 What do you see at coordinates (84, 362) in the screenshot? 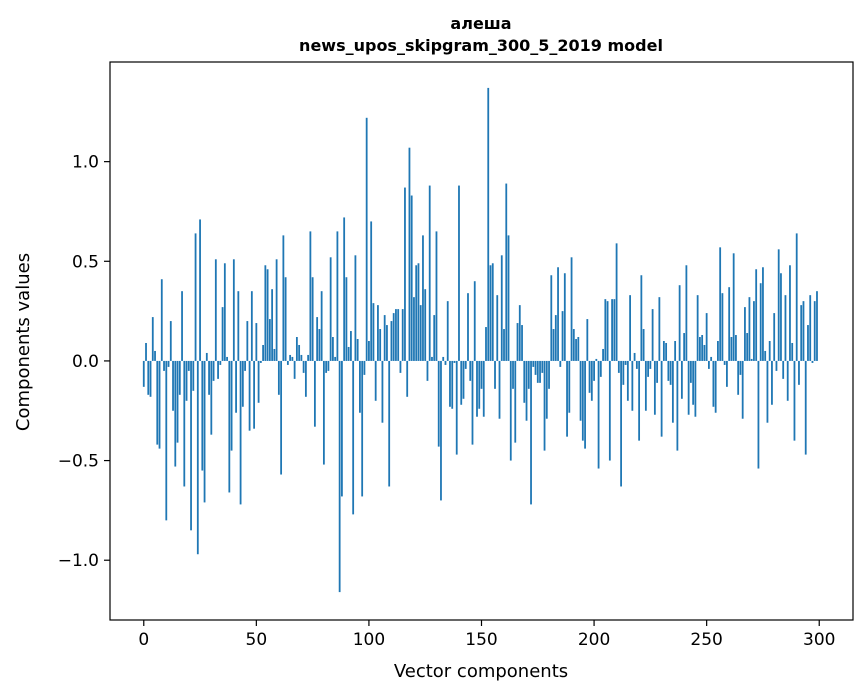
I see `y-axis-ticks: −1.0 −0.5 0.0 0.5 1.0` at bounding box center [84, 362].